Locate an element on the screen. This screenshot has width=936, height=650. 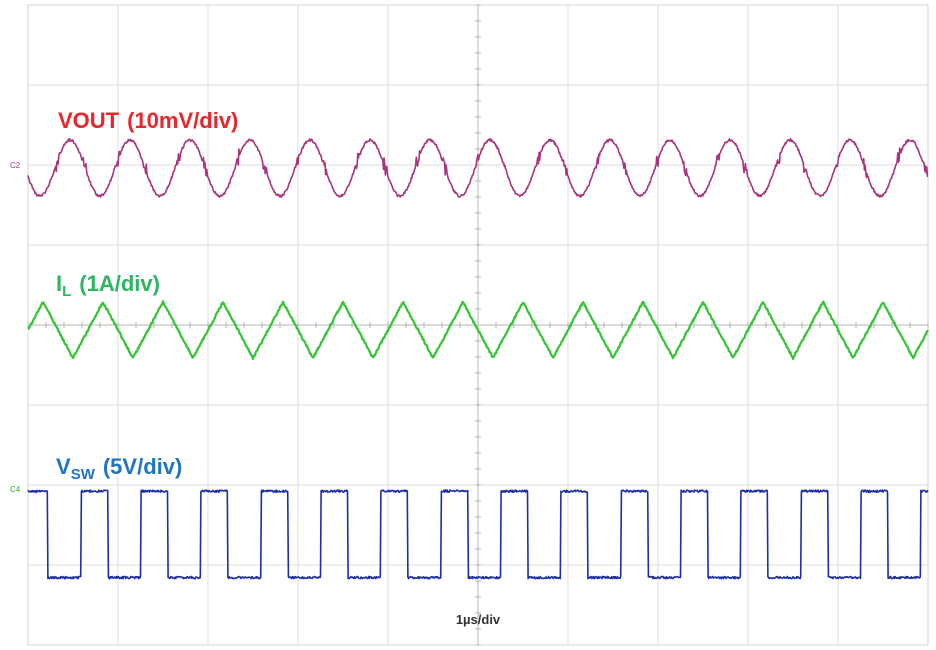
channel-markers: C2 C4 is located at coordinates (15, 327).